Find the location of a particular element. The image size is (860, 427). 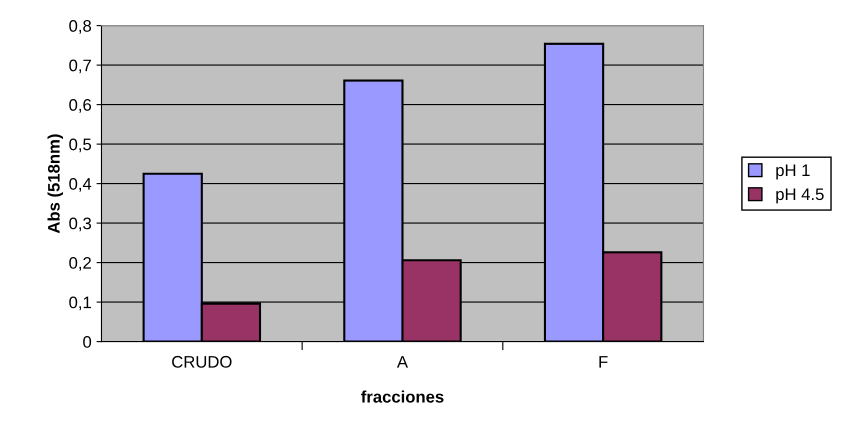

x-tick-label: A is located at coordinates (402, 362).